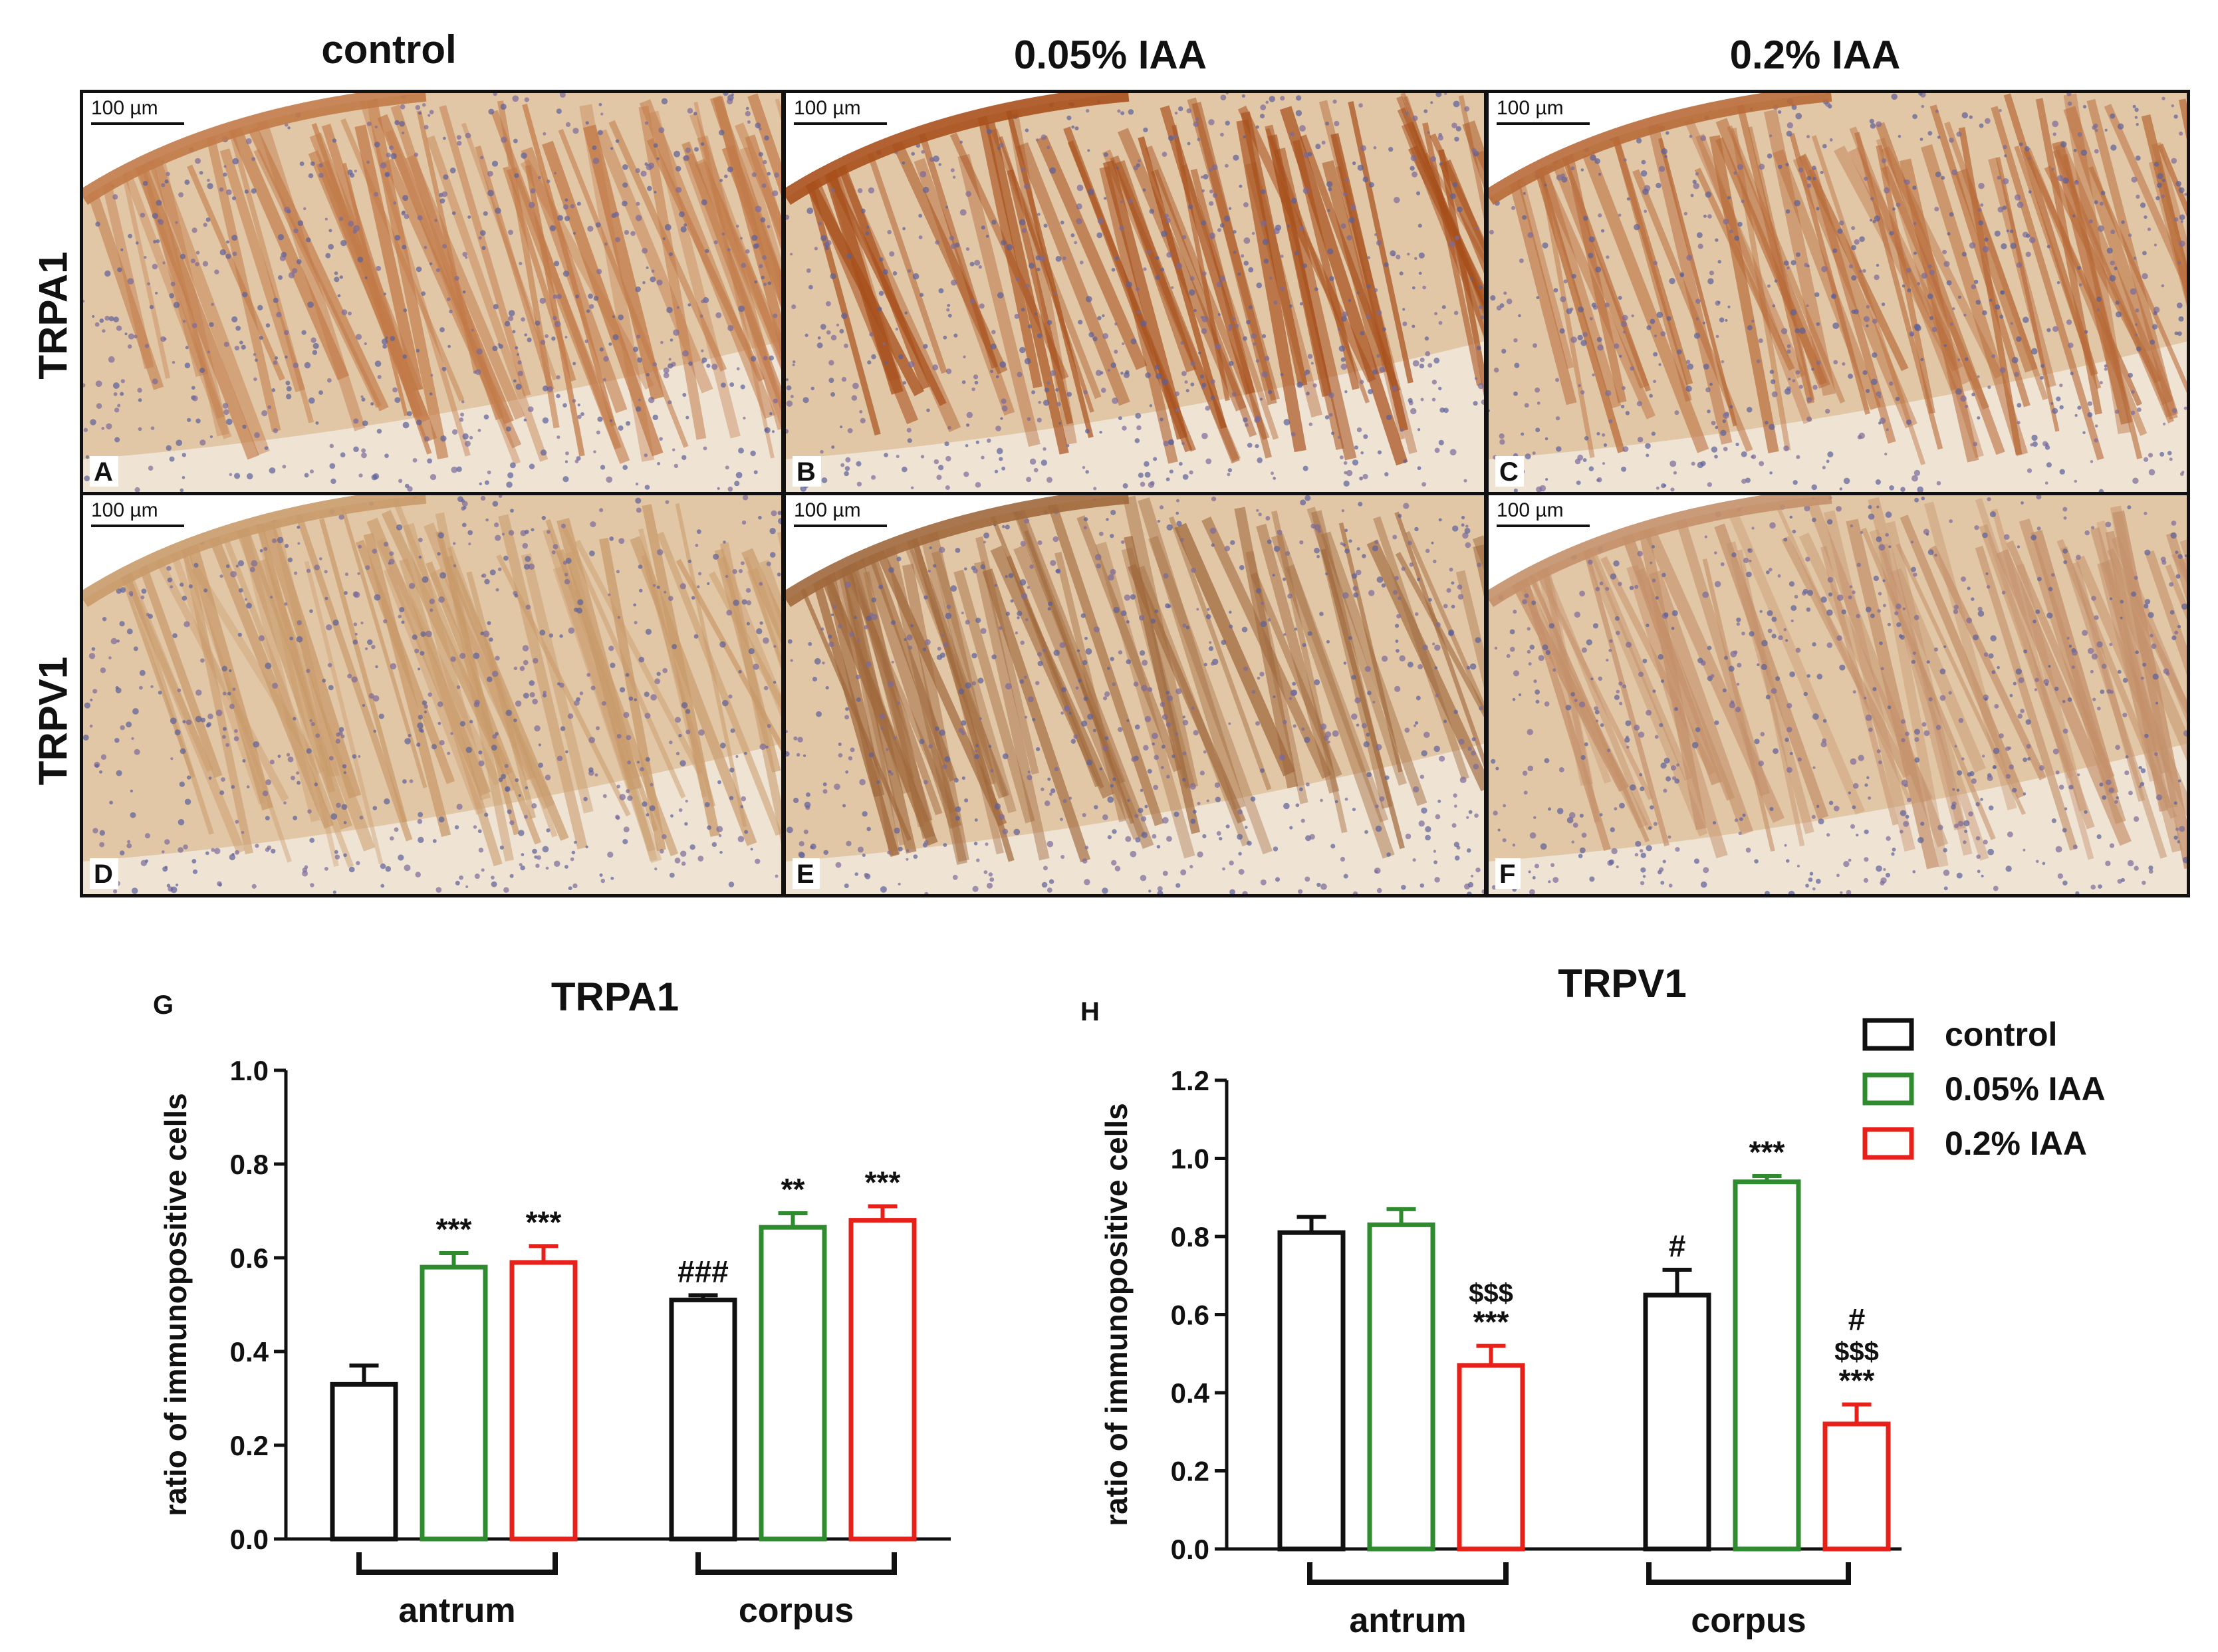  I want to click on significance-label: **, so click(793, 1189).